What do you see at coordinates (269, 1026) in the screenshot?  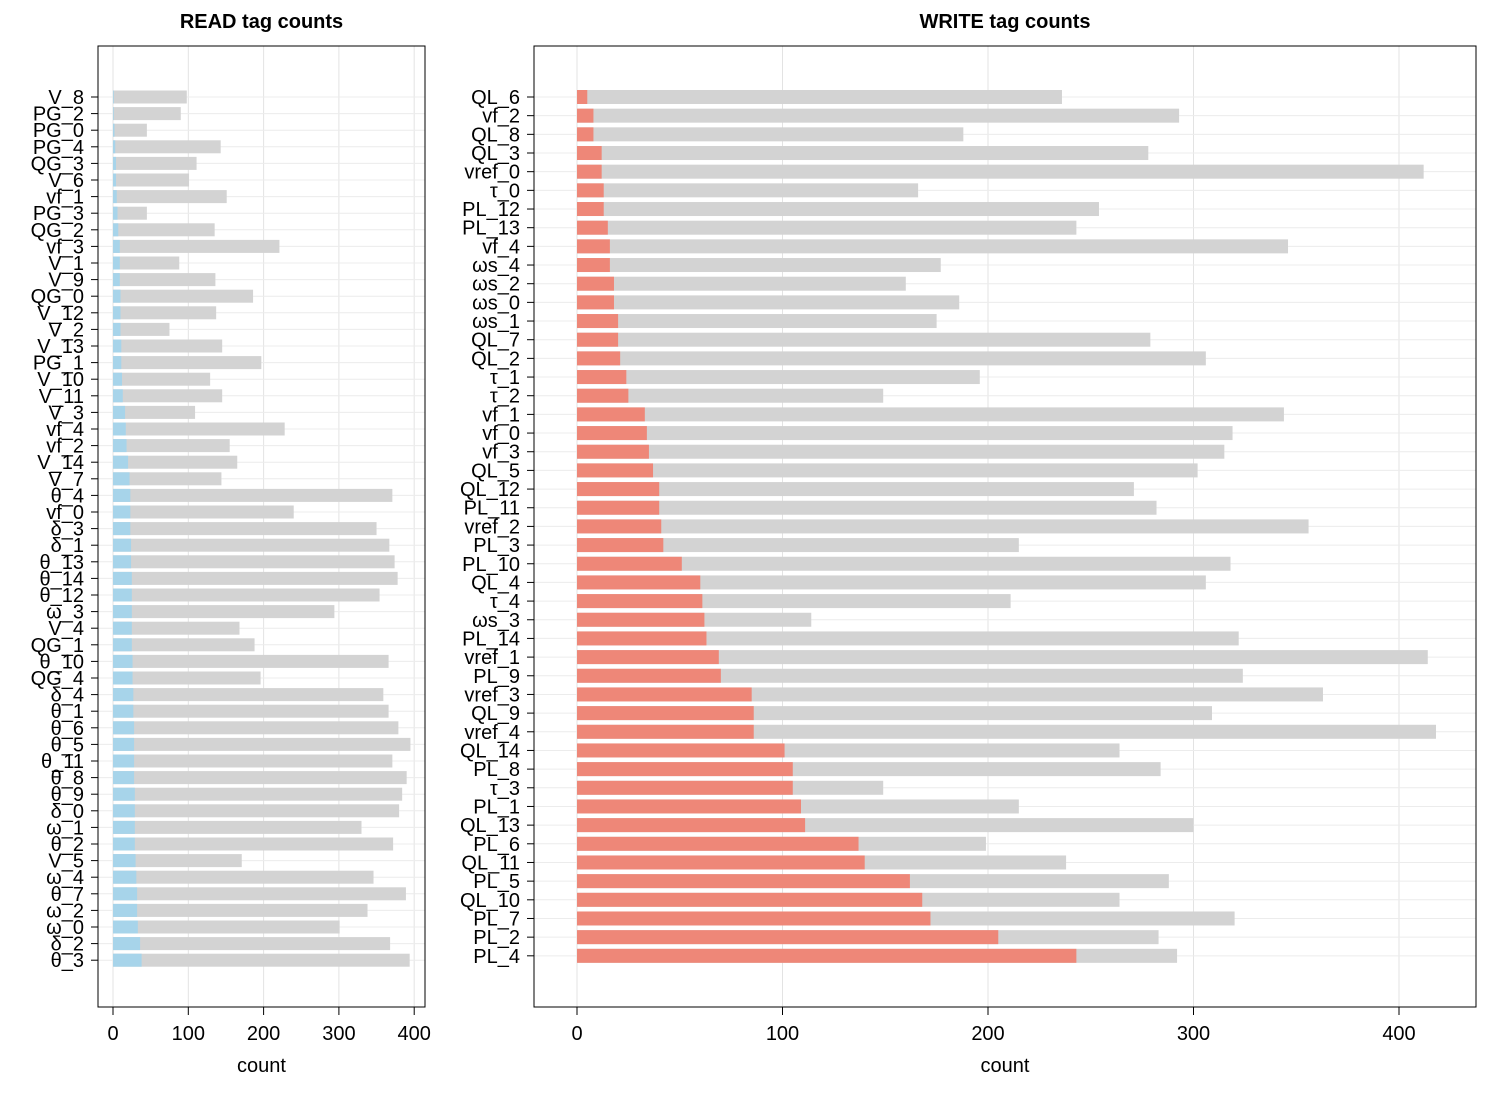 I see `x-axis: 0 100 200 300 400` at bounding box center [269, 1026].